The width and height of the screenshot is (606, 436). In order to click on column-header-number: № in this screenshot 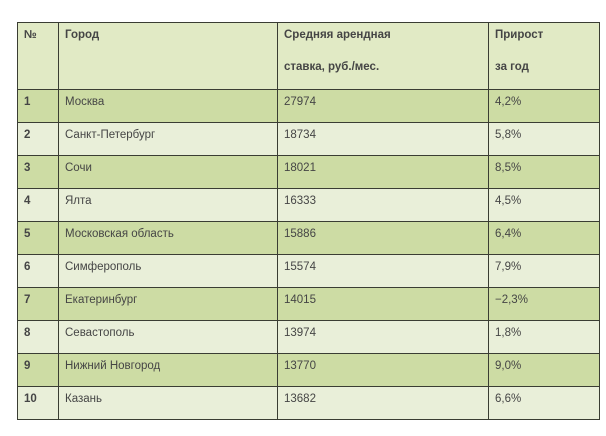, I will do `click(38, 56)`.